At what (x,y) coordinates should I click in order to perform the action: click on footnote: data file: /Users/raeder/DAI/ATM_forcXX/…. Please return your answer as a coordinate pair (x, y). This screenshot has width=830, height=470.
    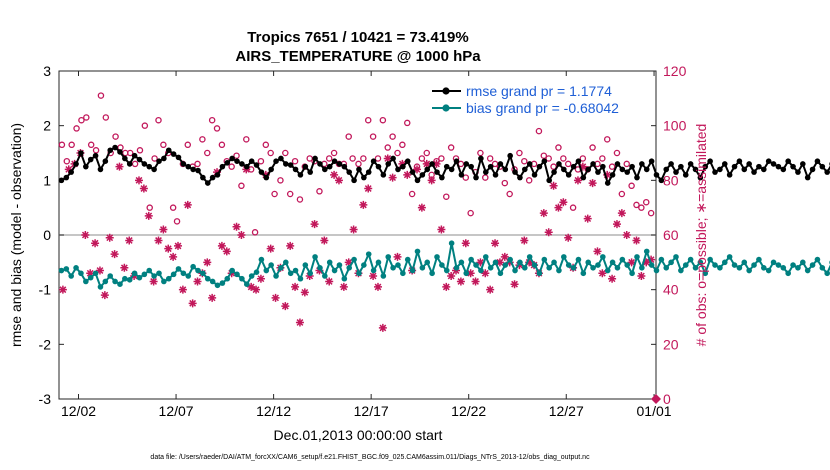
    Looking at the image, I should click on (370, 457).